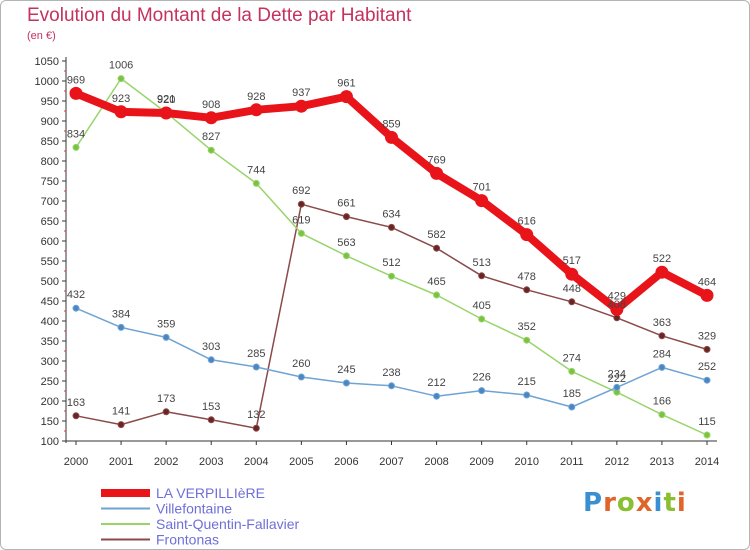 This screenshot has height=550, width=750. Describe the element at coordinates (391, 373) in the screenshot. I see `data-label: 238` at that location.